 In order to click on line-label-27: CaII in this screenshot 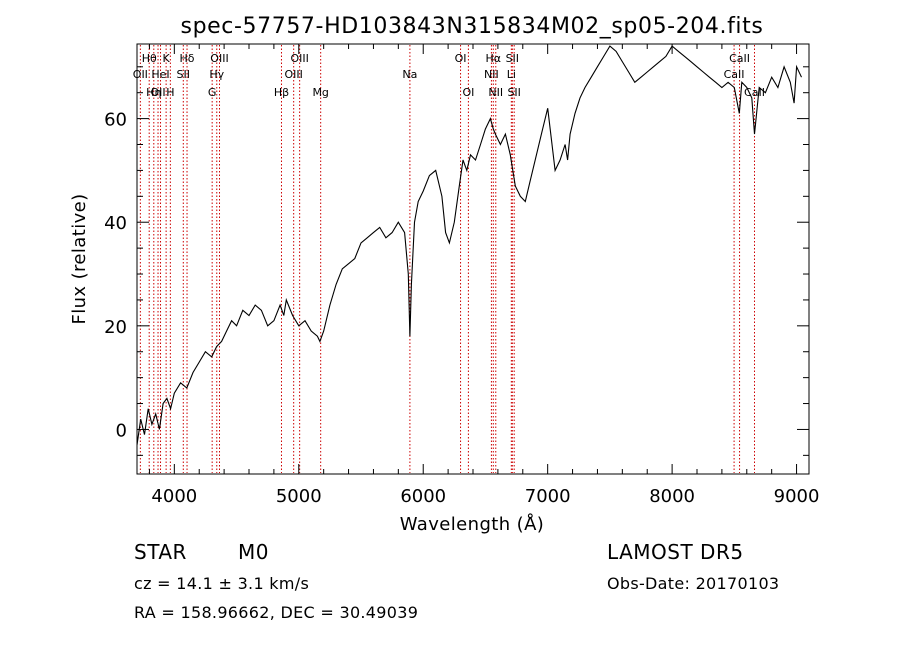, I will do `click(754, 92)`.